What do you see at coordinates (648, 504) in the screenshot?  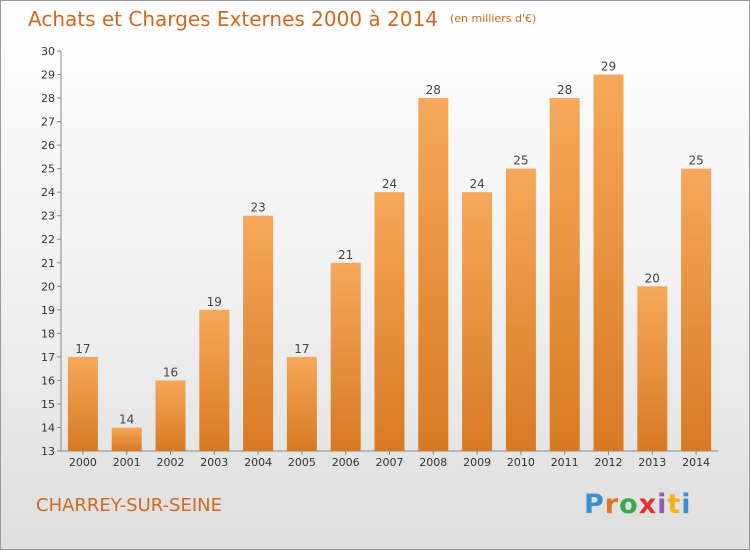 I see `logo-letter: x` at bounding box center [648, 504].